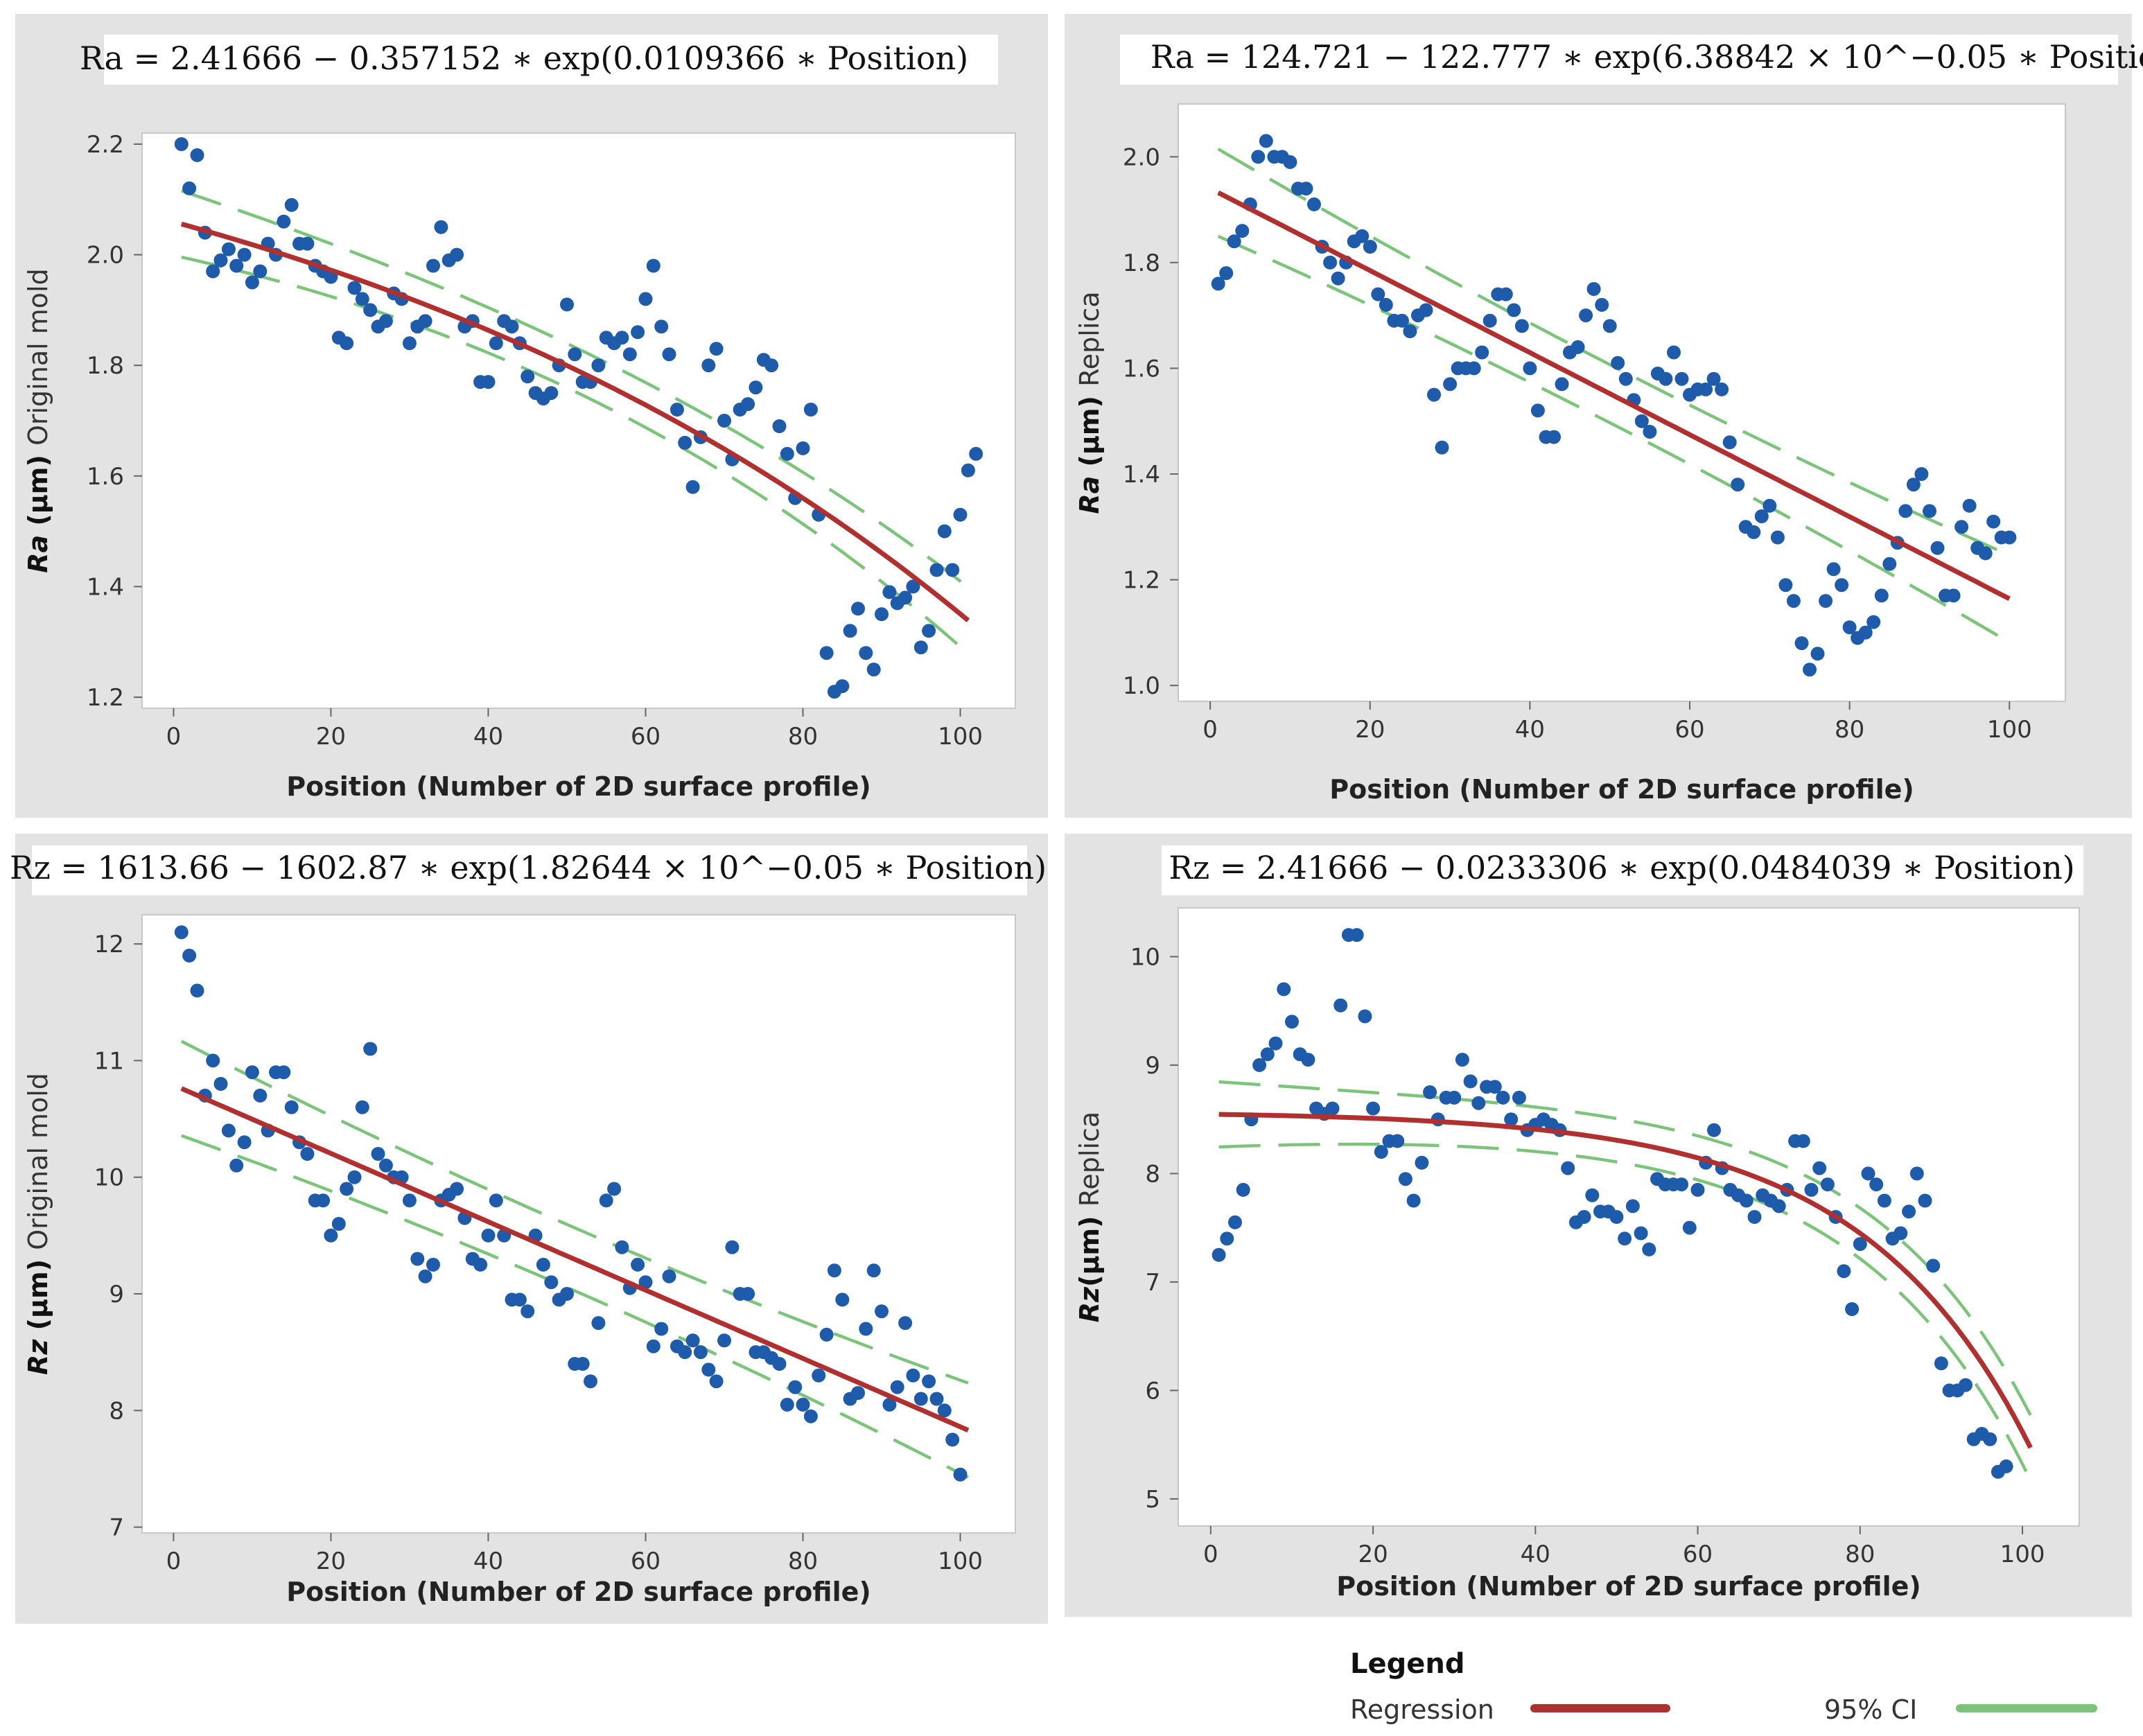 The height and width of the screenshot is (1736, 2143). Describe the element at coordinates (109, 1178) in the screenshot. I see `y-tick-label: 10` at that location.